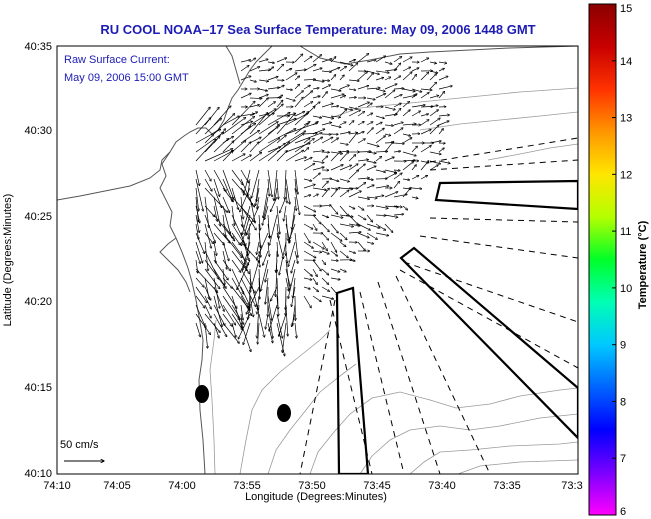  Describe the element at coordinates (114, 176) in the screenshot. I see `coastline-bay-shore` at that location.